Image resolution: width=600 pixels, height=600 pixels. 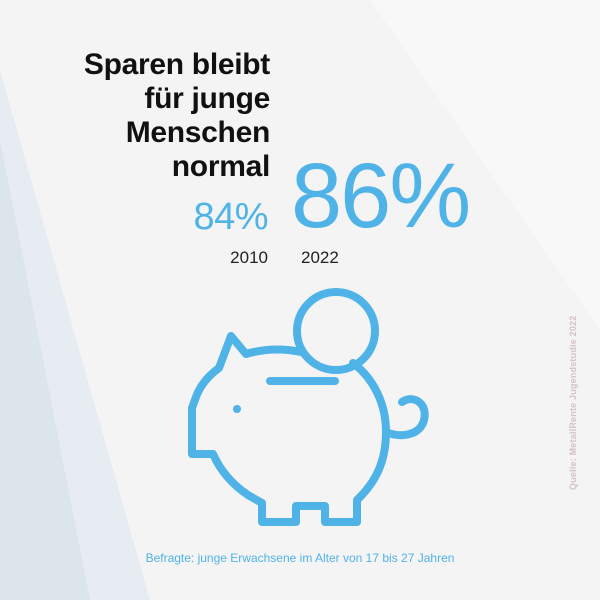 What do you see at coordinates (320, 257) in the screenshot?
I see `year-2022-label: 2022` at bounding box center [320, 257].